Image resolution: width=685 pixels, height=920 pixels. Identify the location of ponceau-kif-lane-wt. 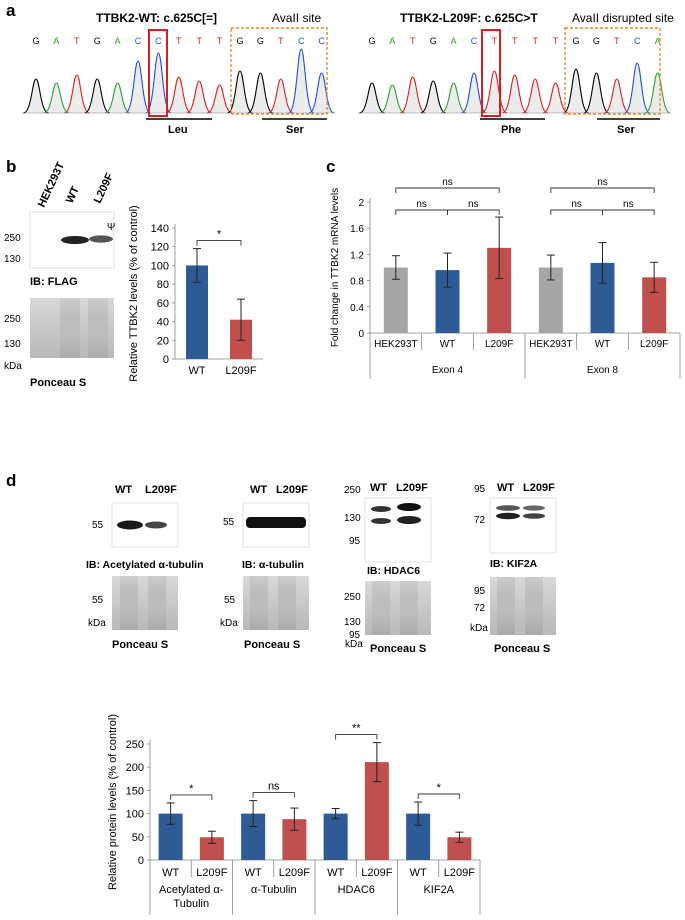
(506, 606).